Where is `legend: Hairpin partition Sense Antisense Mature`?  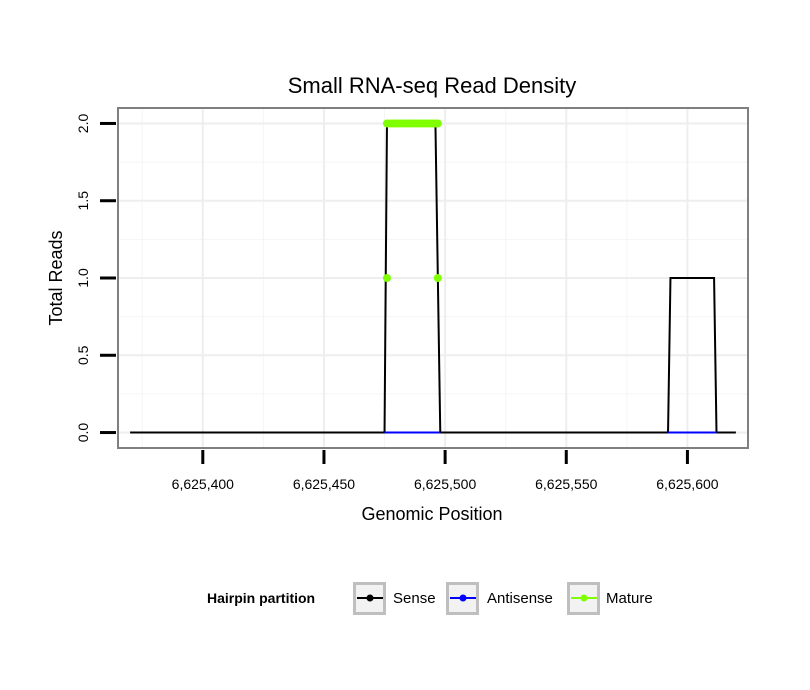
legend: Hairpin partition Sense Antisense Mature is located at coordinates (430, 598).